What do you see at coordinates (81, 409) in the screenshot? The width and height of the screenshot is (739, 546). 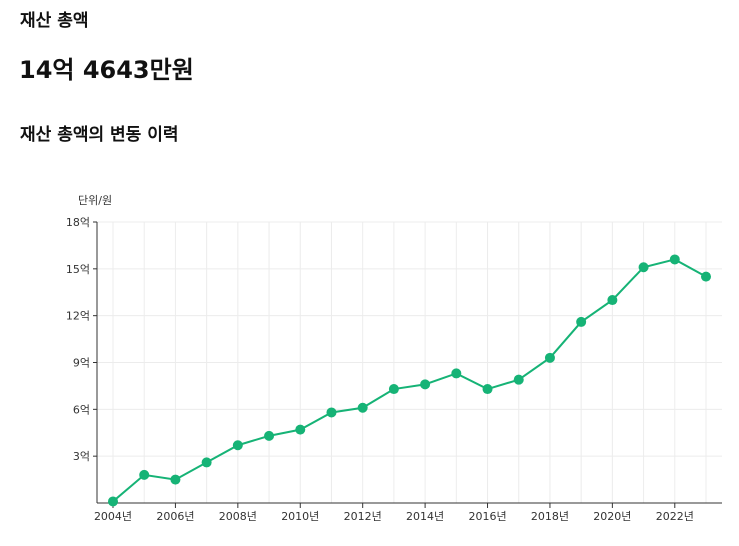 I see `y-tick-label: 6억` at bounding box center [81, 409].